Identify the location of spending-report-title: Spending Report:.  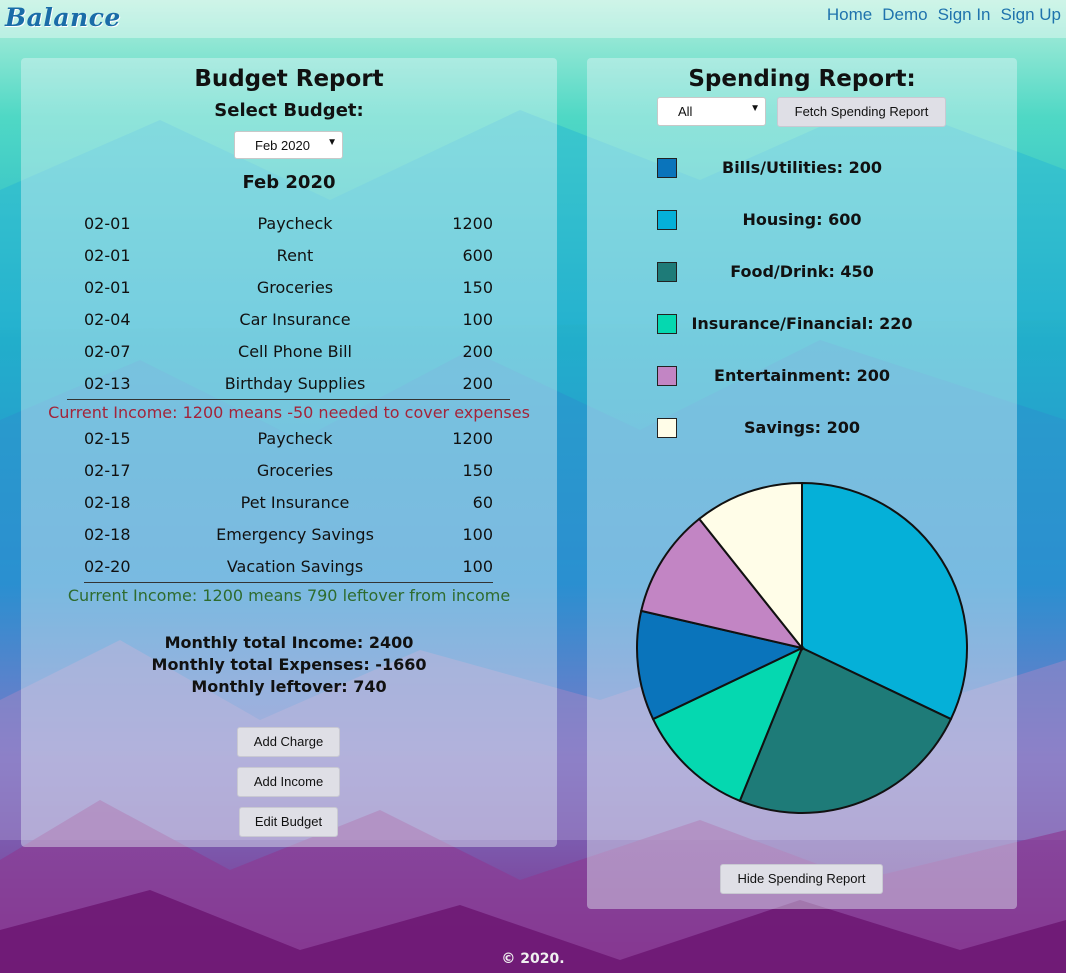
(802, 79).